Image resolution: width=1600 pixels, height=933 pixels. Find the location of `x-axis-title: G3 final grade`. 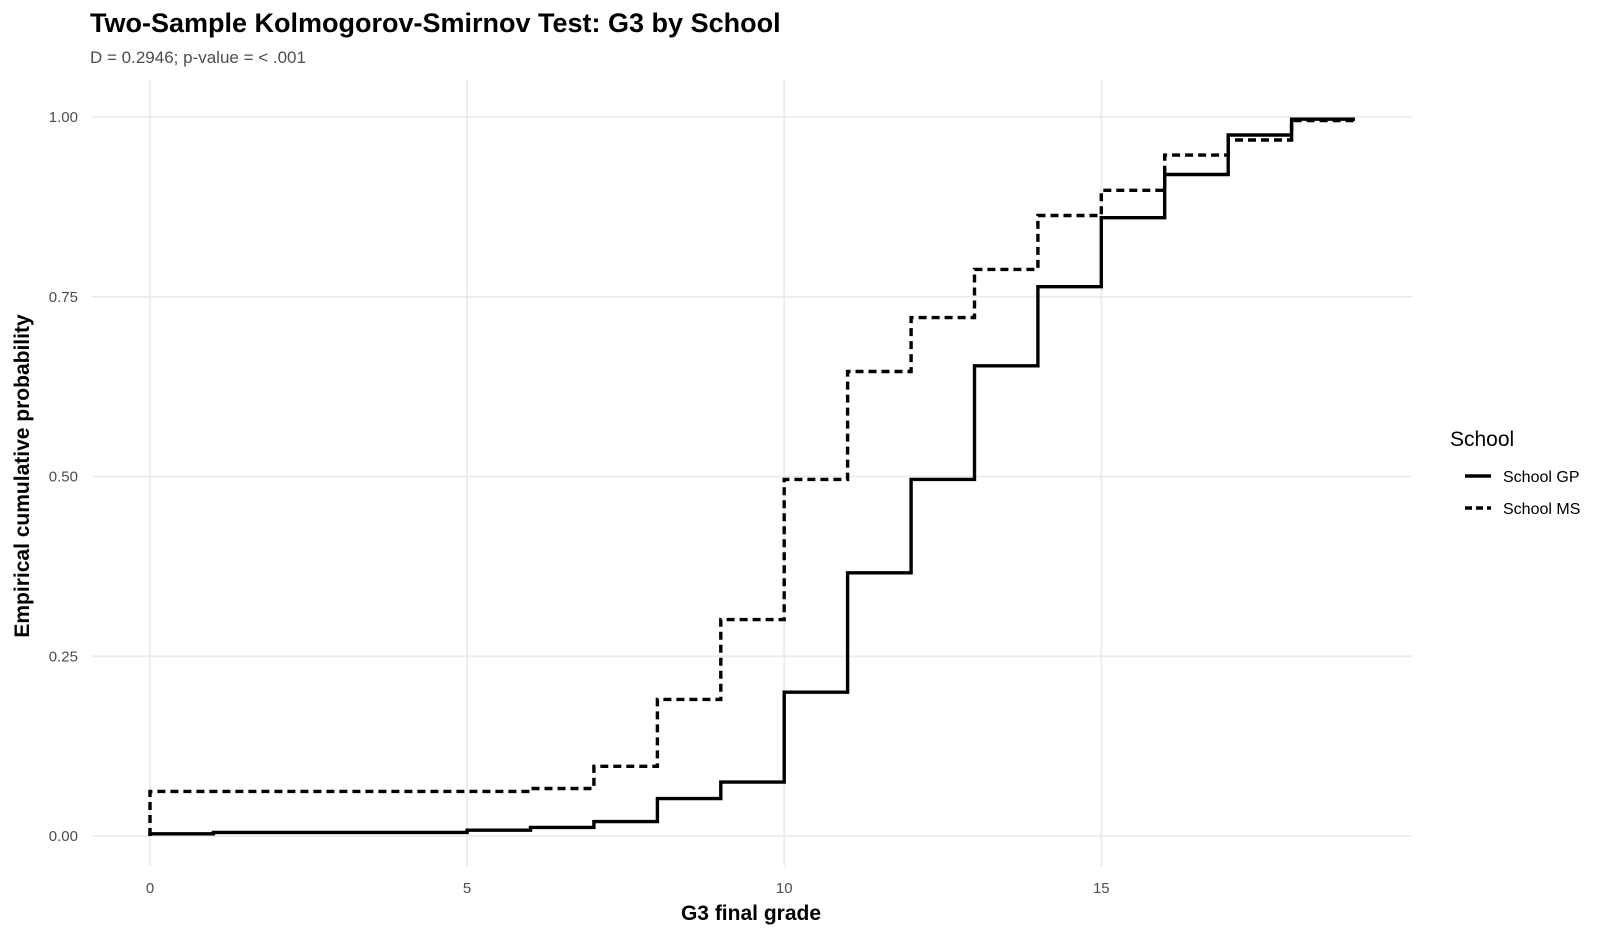

x-axis-title: G3 final grade is located at coordinates (751, 913).